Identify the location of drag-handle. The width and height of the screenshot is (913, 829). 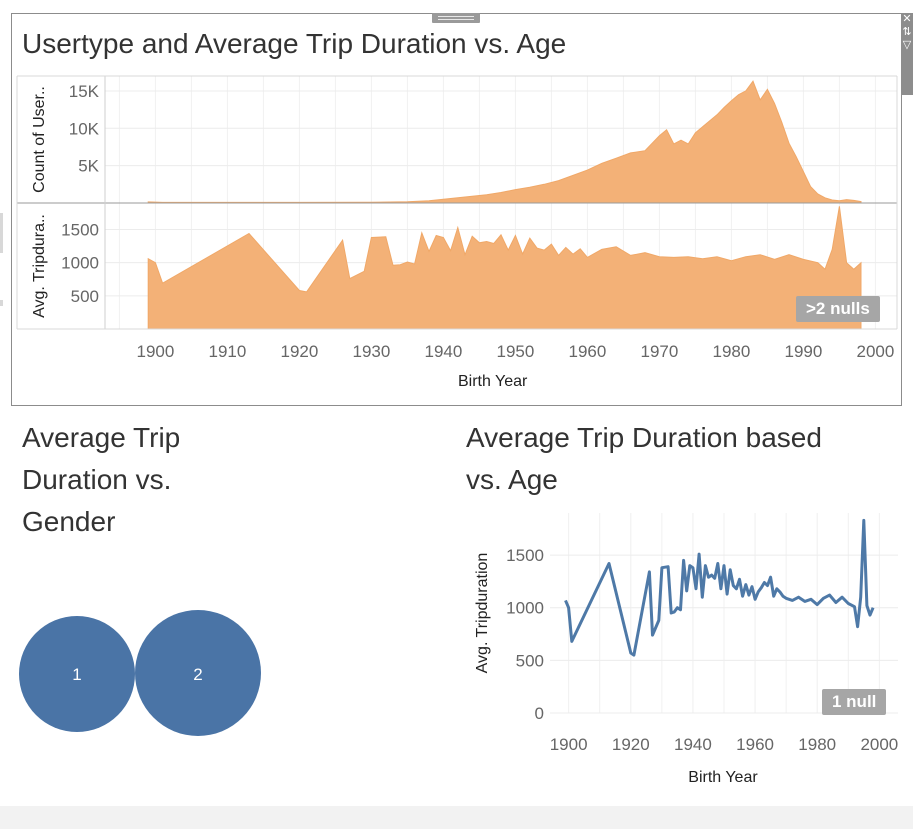
(456, 18).